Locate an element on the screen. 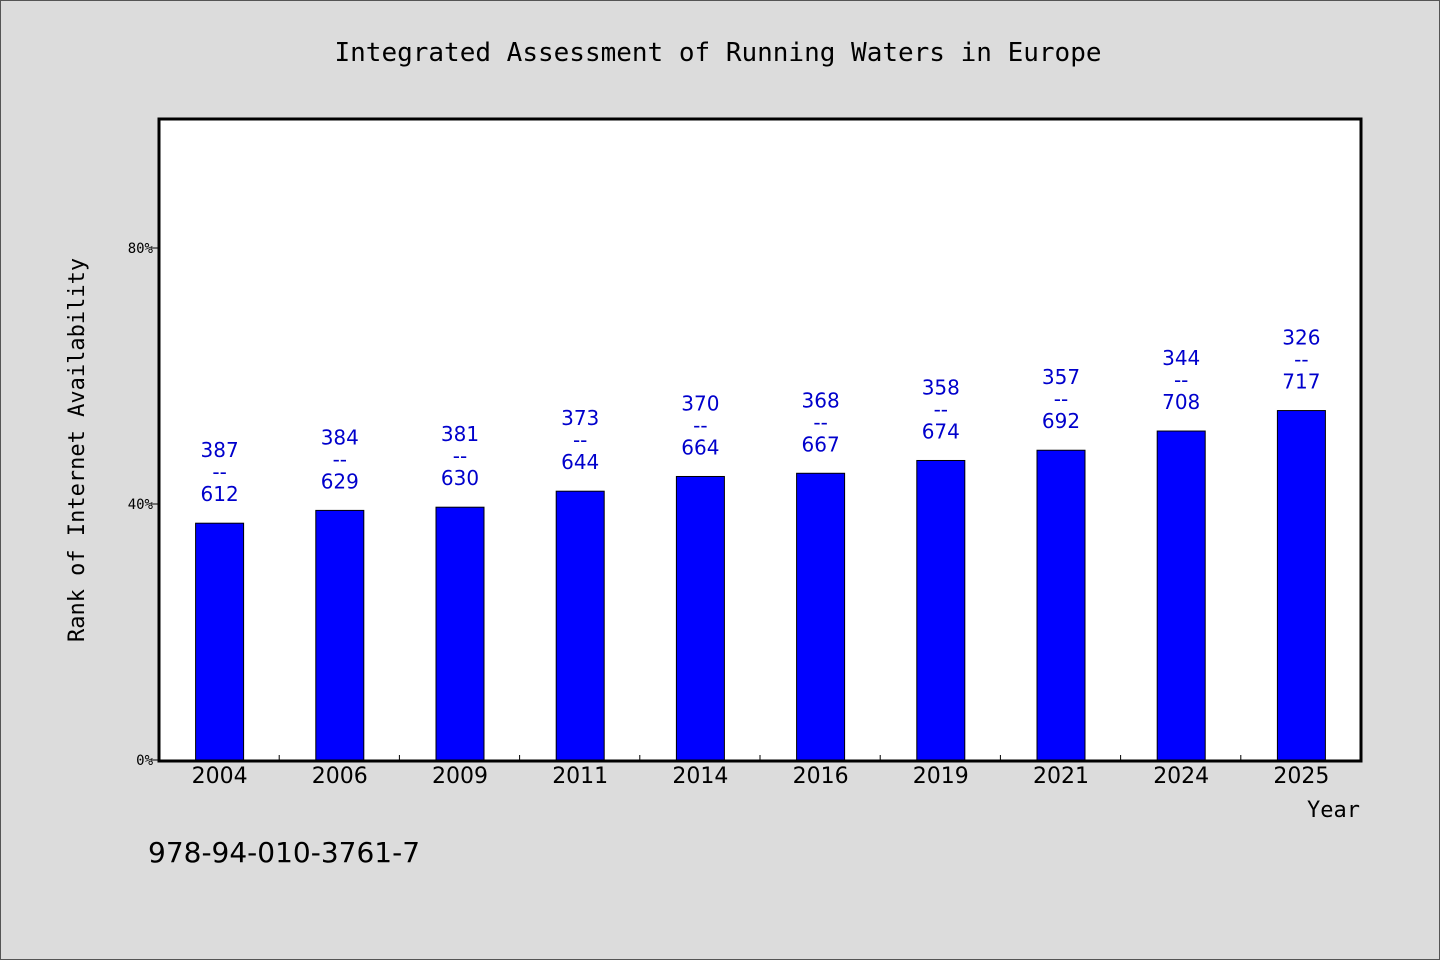  bar-2006 is located at coordinates (340, 635).